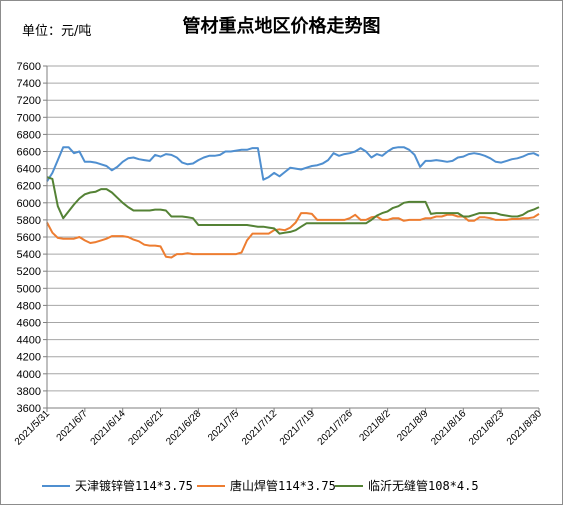 This screenshot has width=563, height=505. What do you see at coordinates (487, 428) in the screenshot?
I see `x-tick-label: 2021/8/23` at bounding box center [487, 428].